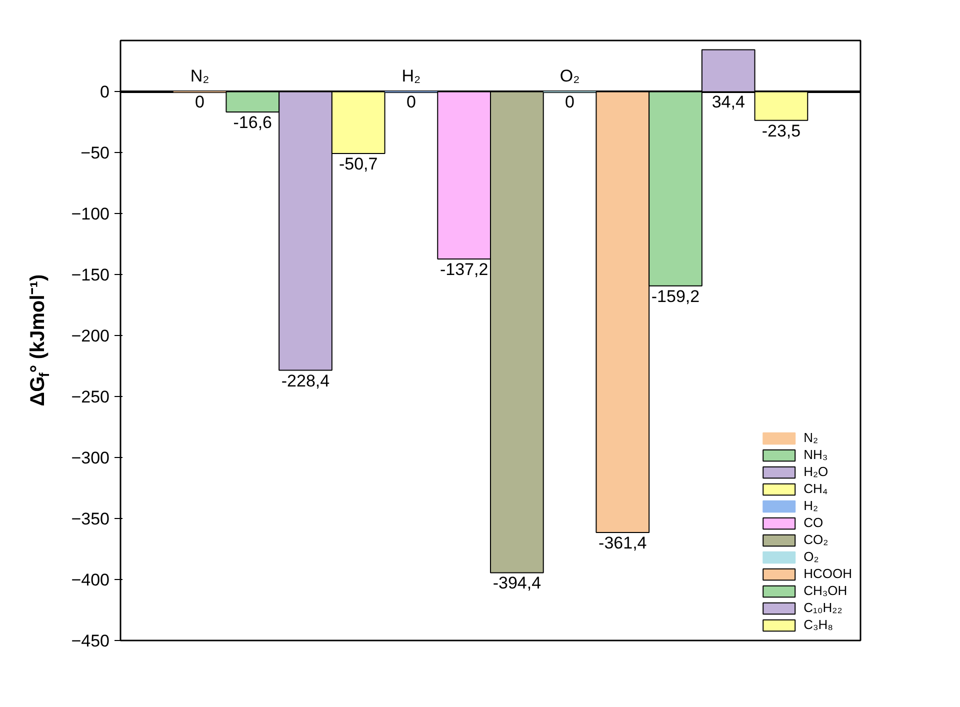 This screenshot has height=707, width=960. Describe the element at coordinates (252, 122) in the screenshot. I see `text: -16,6` at that location.